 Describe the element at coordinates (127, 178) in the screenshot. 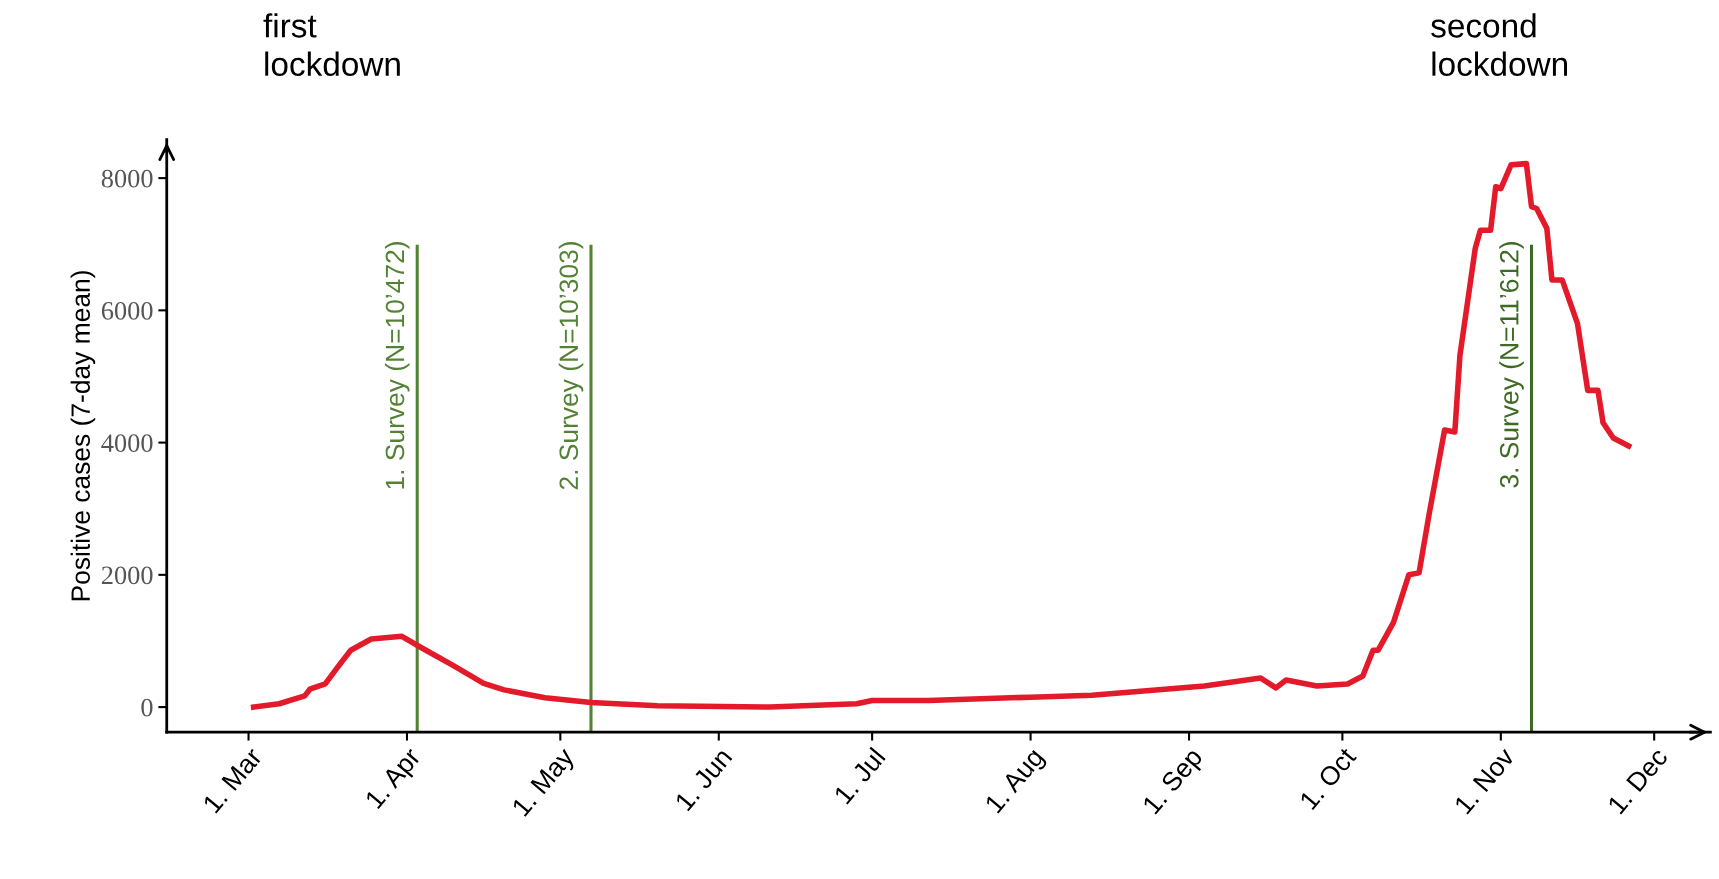

I see `y-tick-label: 8000` at that location.